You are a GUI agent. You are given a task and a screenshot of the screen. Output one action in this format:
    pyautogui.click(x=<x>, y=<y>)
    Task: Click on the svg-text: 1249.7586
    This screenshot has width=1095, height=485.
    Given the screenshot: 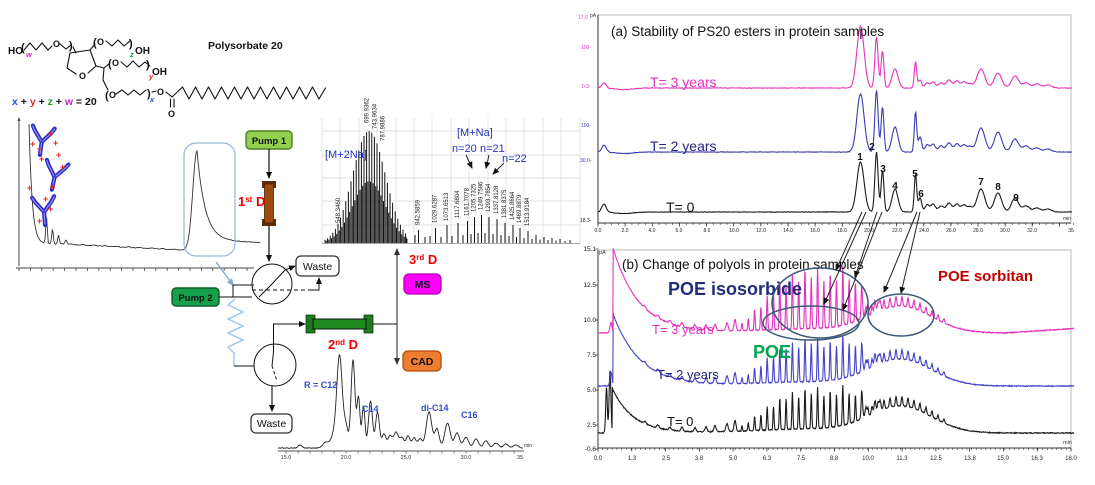 What is the action you would take?
    pyautogui.click(x=482, y=195)
    